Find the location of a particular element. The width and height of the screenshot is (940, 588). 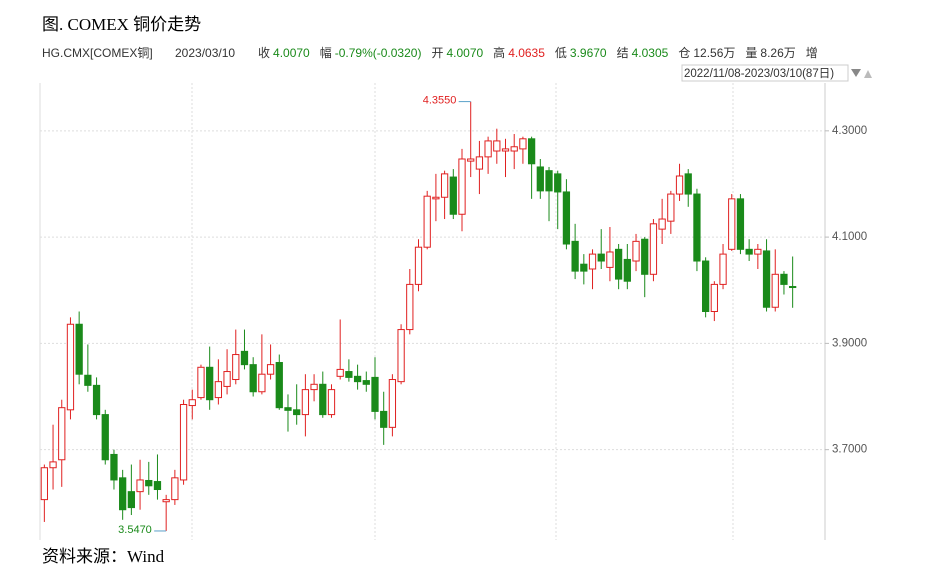

quote-label: 幅 is located at coordinates (326, 52).